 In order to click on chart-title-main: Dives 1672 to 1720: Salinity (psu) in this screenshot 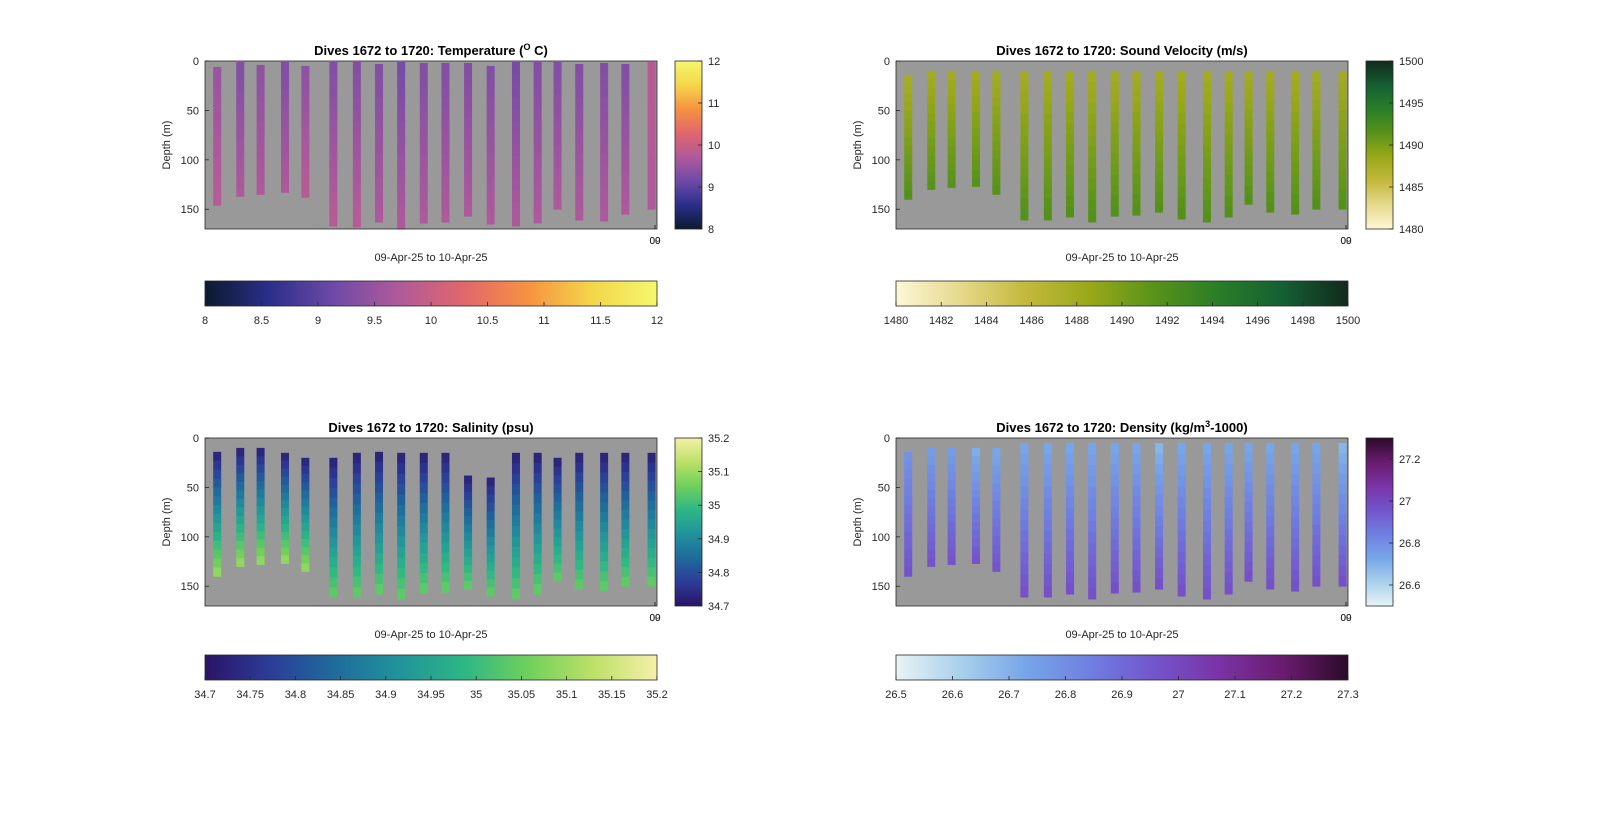, I will do `click(430, 427)`.